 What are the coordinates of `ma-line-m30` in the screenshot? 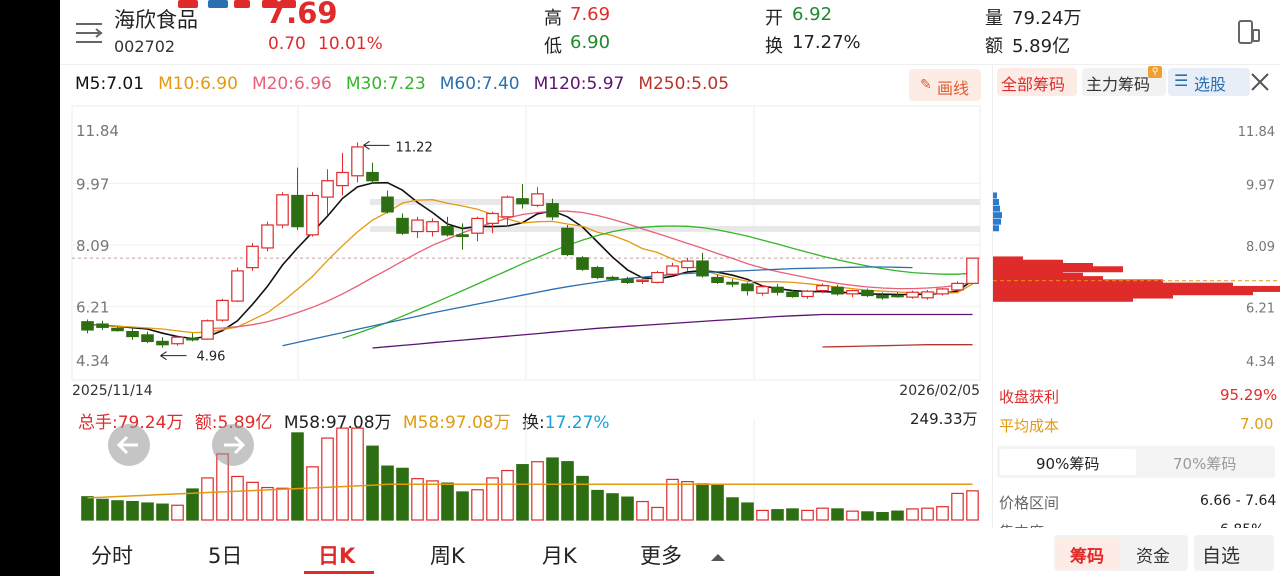 It's located at (657, 282).